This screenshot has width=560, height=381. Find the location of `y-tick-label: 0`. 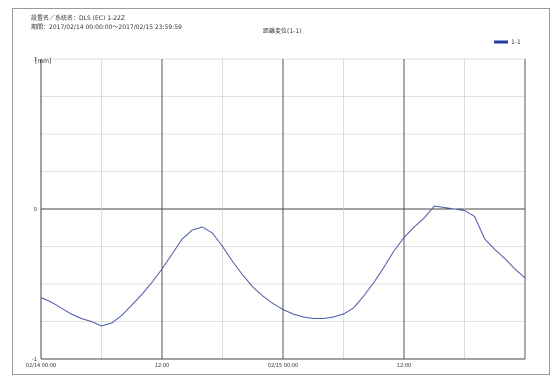

y-tick-label: 0 is located at coordinates (35, 210).